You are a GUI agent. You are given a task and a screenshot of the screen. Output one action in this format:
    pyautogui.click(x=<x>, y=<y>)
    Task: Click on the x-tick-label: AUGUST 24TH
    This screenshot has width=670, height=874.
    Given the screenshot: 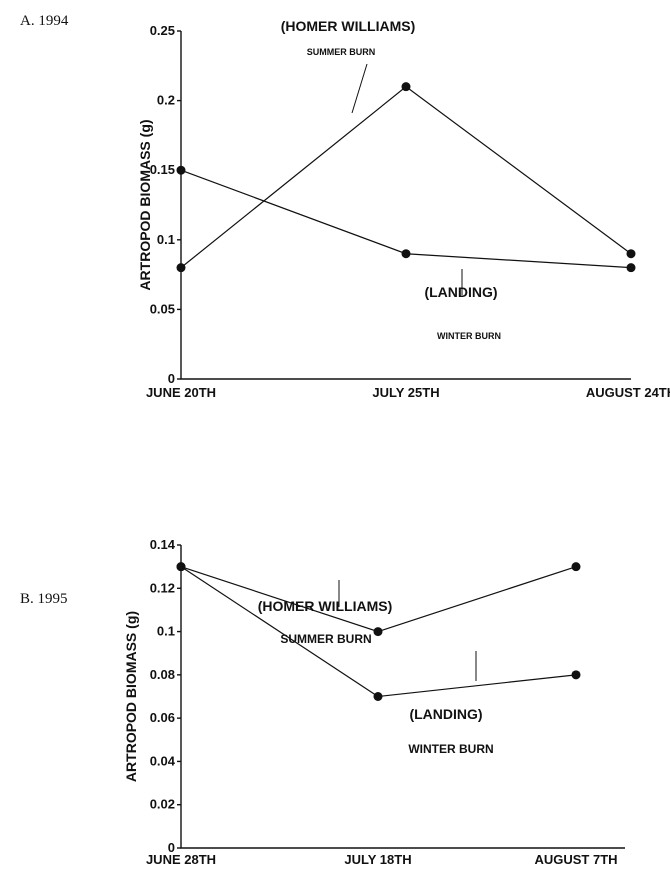 What is the action you would take?
    pyautogui.click(x=628, y=392)
    